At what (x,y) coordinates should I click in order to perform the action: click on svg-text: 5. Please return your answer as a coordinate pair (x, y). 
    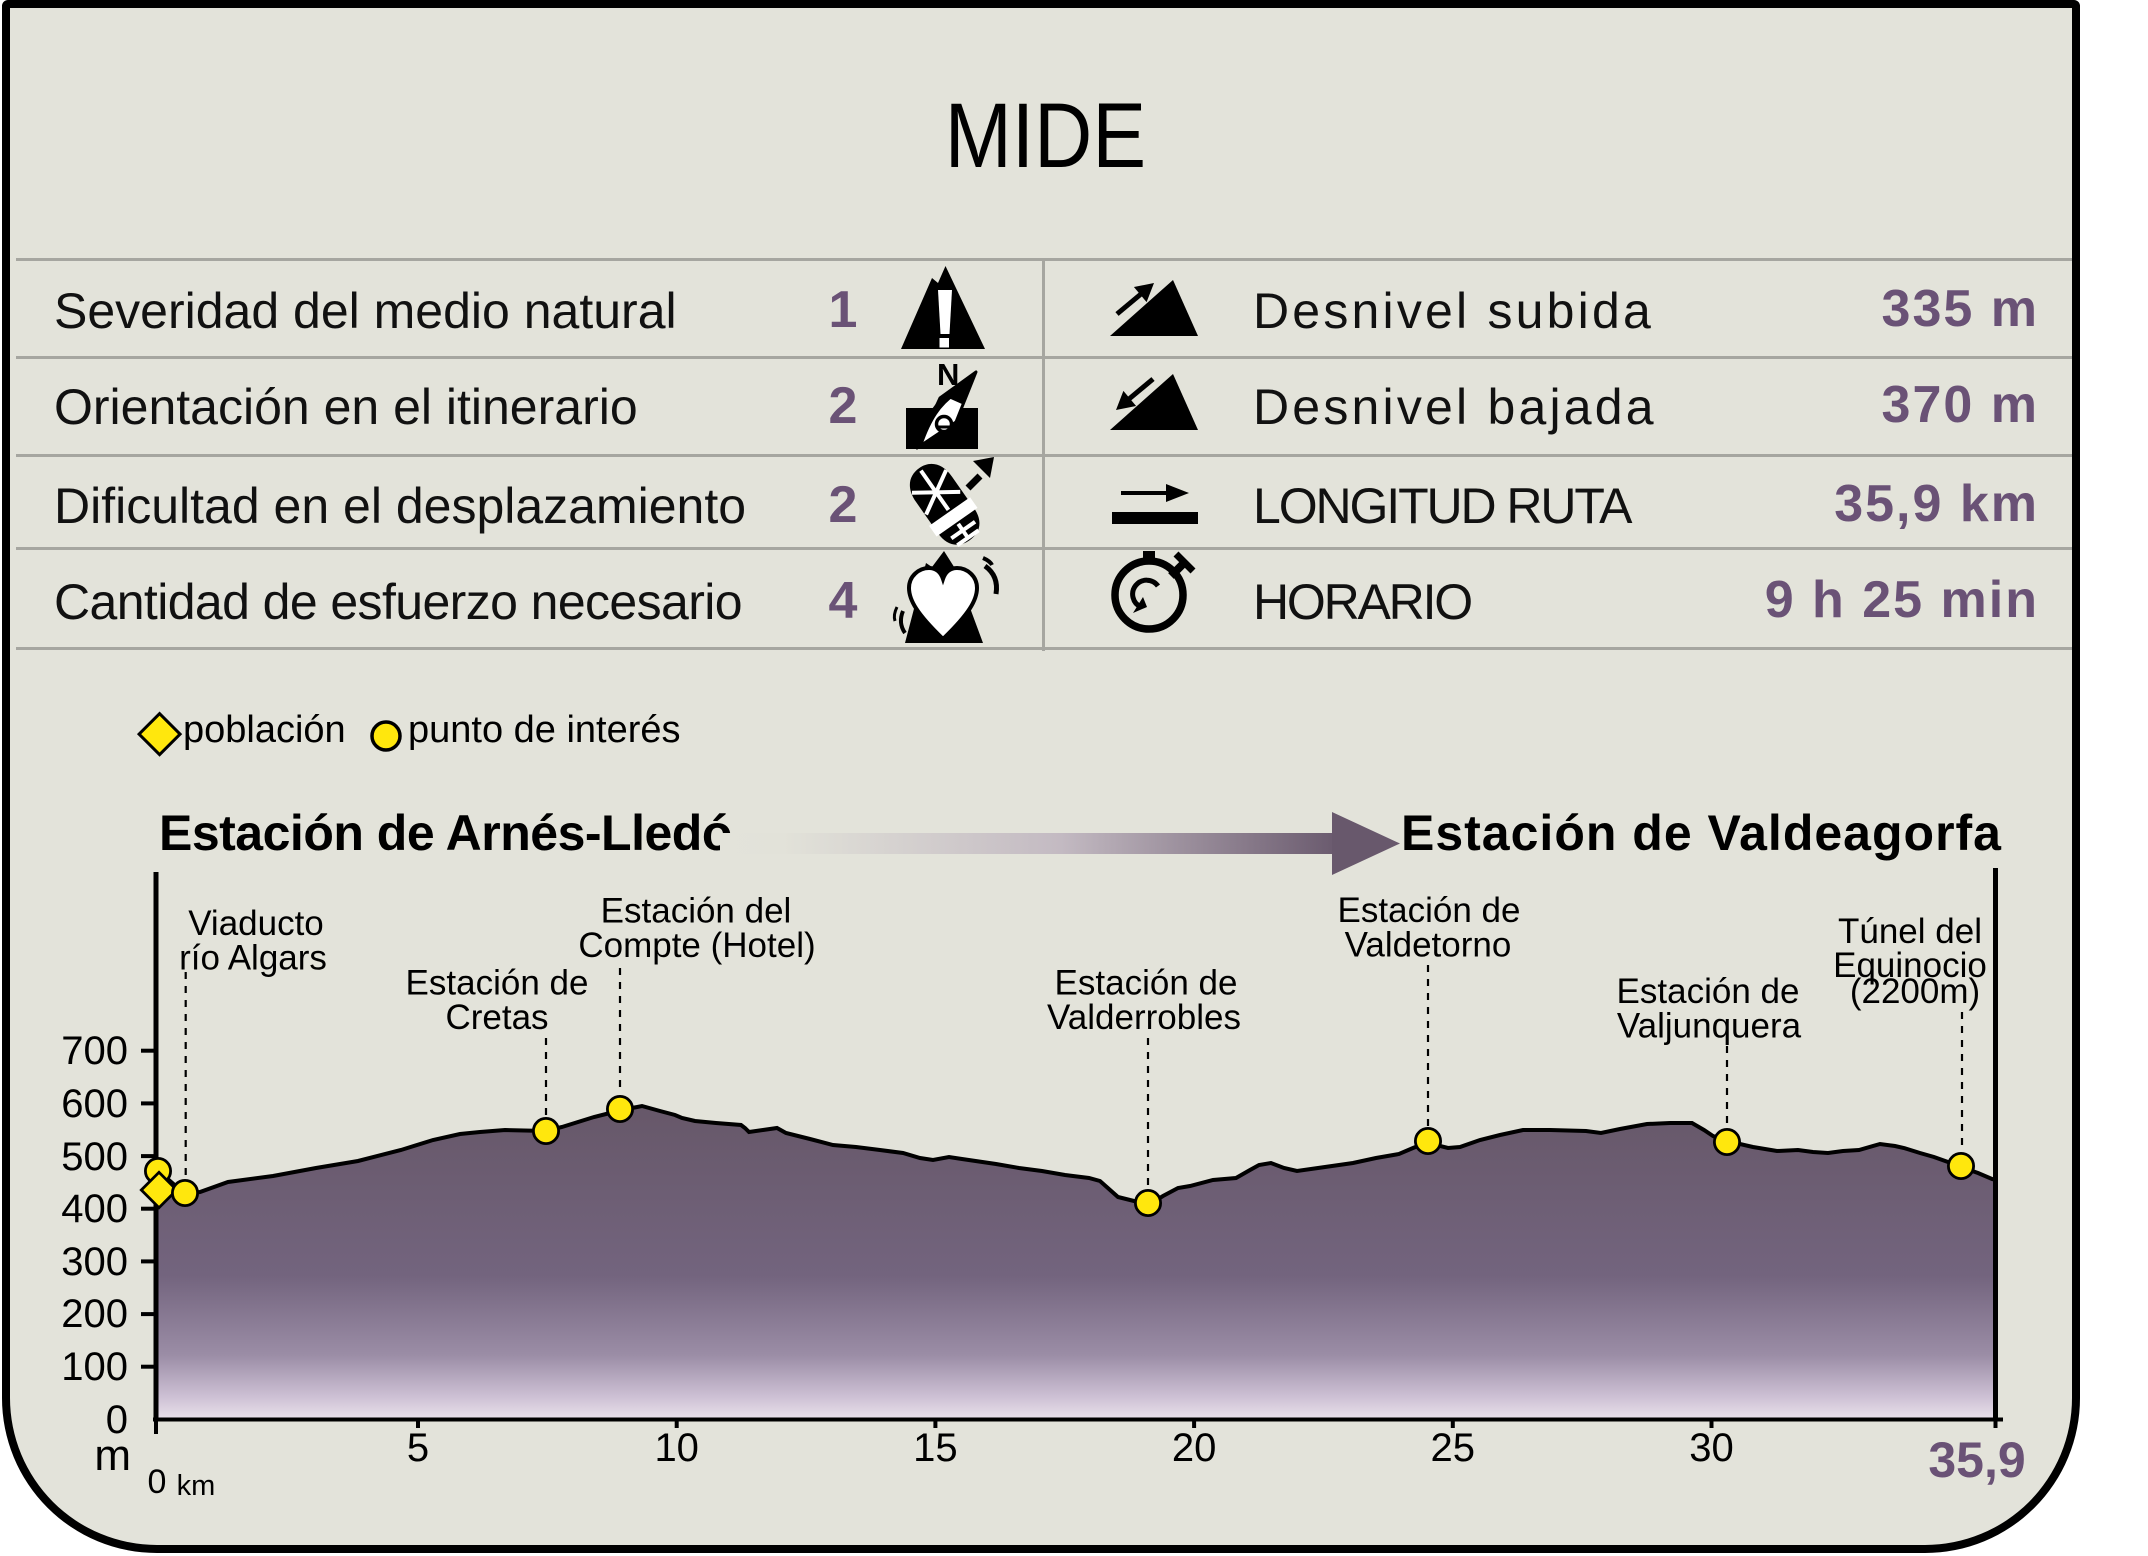
    Looking at the image, I should click on (418, 1448).